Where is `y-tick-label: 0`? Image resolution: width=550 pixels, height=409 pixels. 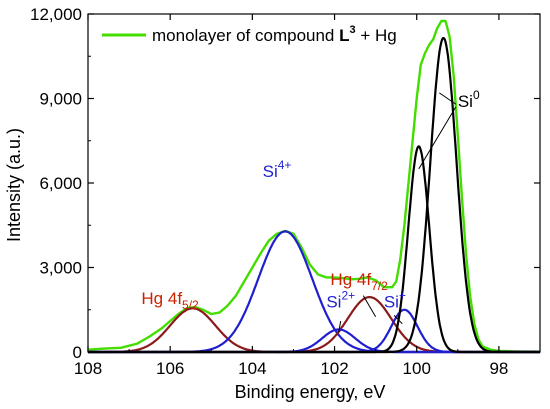
y-tick-label: 0 is located at coordinates (77, 352).